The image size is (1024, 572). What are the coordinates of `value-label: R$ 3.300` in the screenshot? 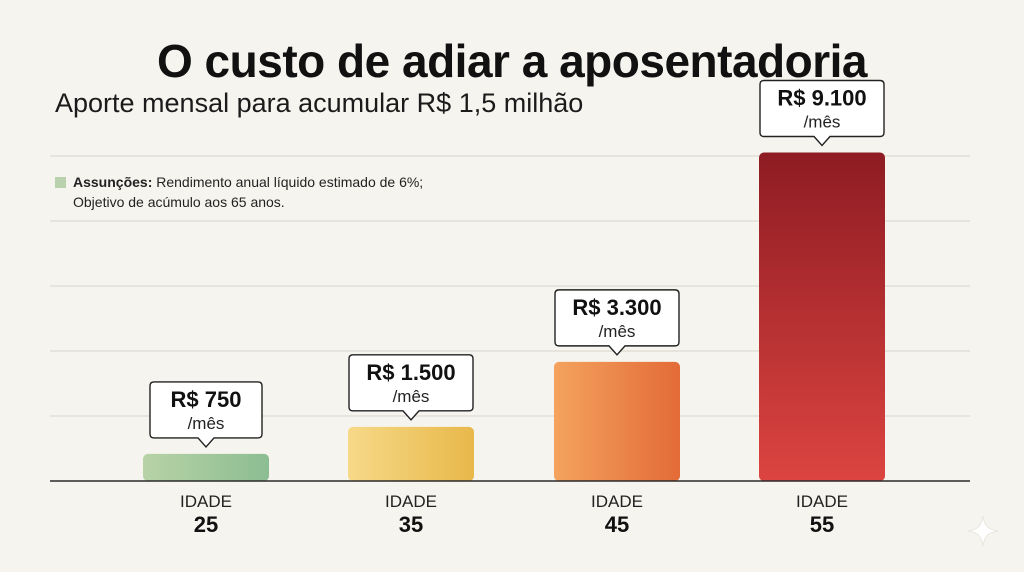 It's located at (616, 307).